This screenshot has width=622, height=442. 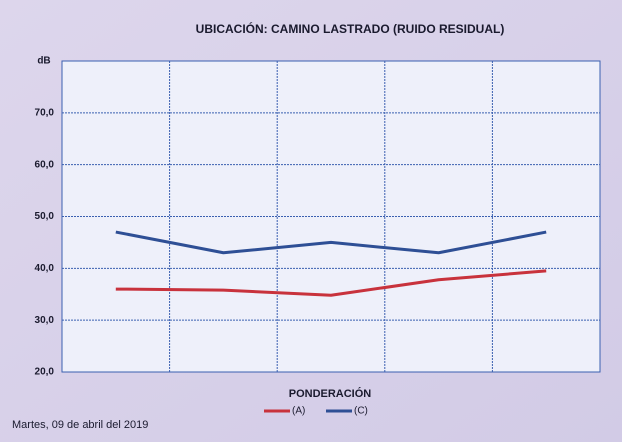 I want to click on y-axis-label: dB, so click(x=43, y=61).